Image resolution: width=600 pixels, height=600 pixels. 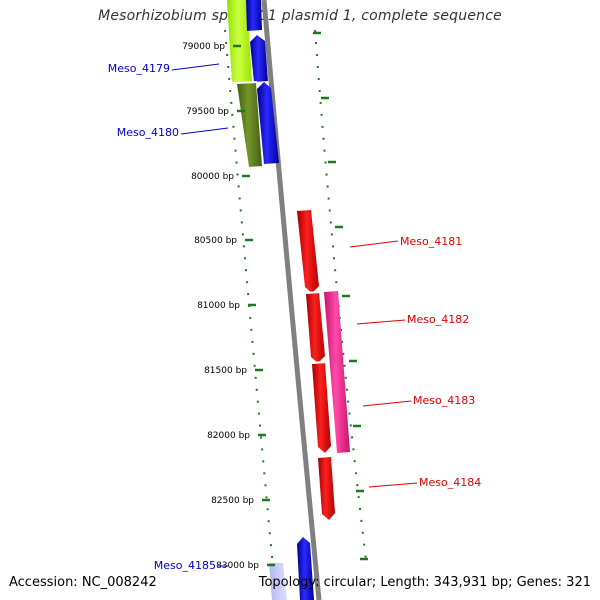 What do you see at coordinates (278, 581) in the screenshot?
I see `feature-lavender` at bounding box center [278, 581].